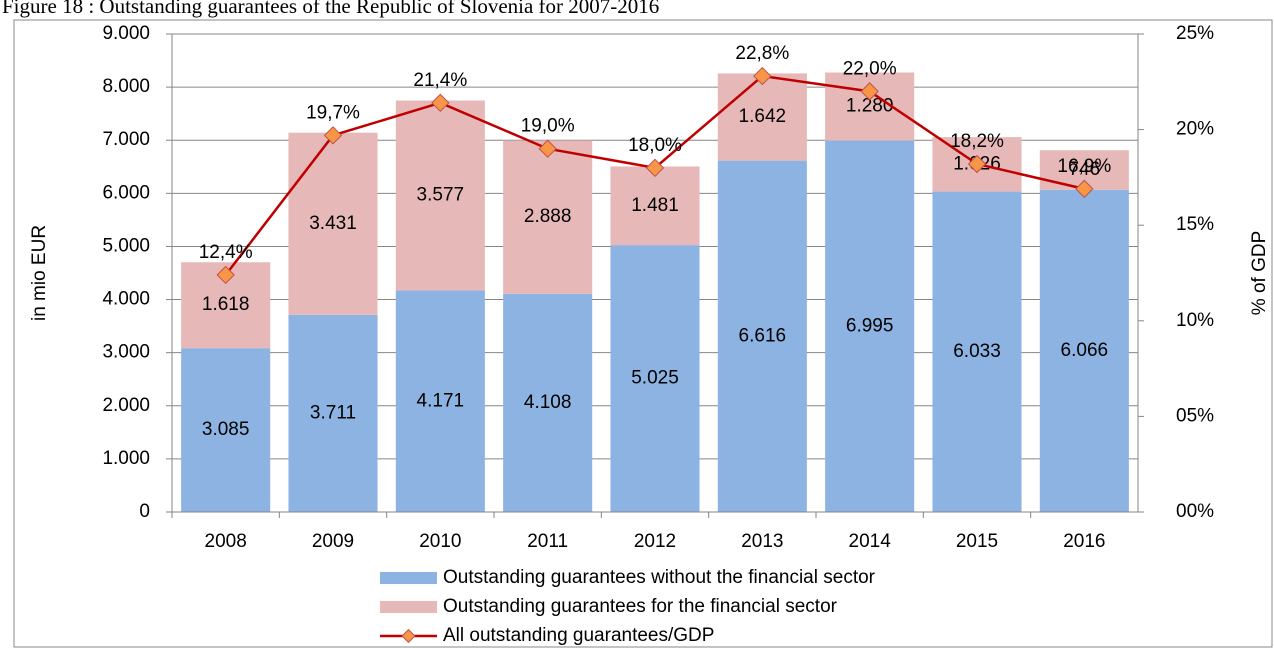 The width and height of the screenshot is (1274, 648). I want to click on y-tick-label: 0, so click(144, 511).